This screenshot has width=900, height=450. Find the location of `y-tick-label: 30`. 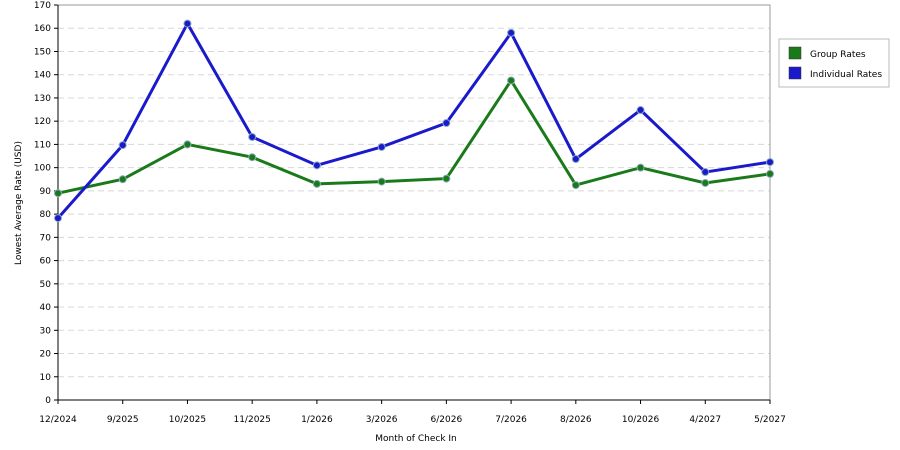

y-tick-label: 30 is located at coordinates (46, 331).